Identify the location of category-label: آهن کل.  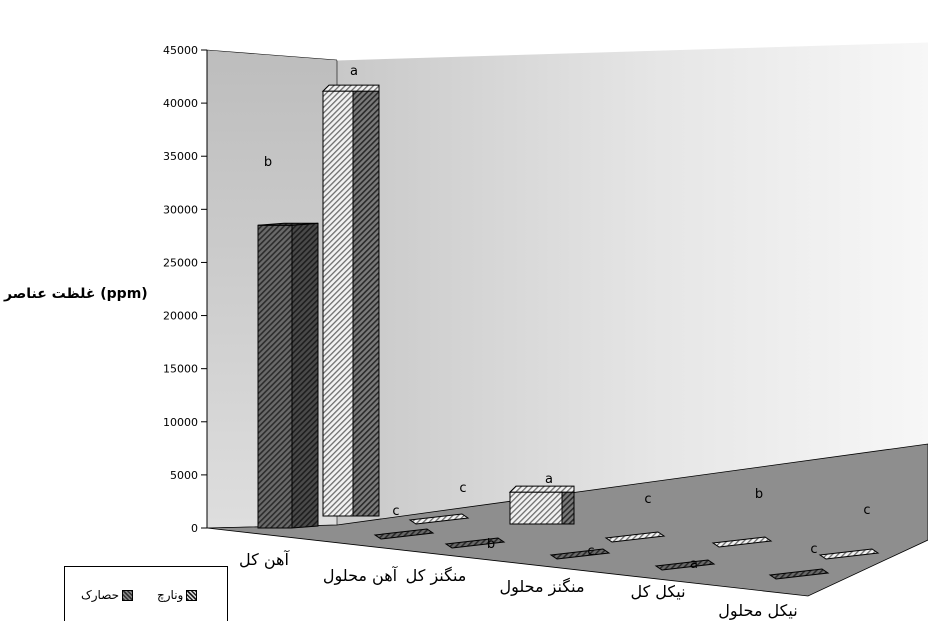
(264, 560).